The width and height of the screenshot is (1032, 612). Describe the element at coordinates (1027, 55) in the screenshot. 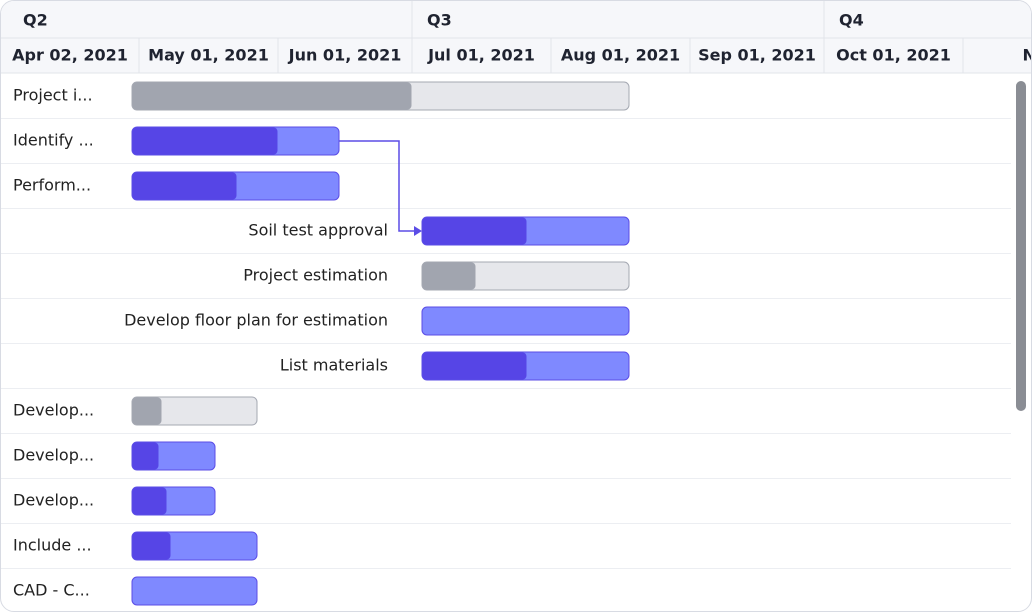

I see `date-label: Nov 01` at that location.